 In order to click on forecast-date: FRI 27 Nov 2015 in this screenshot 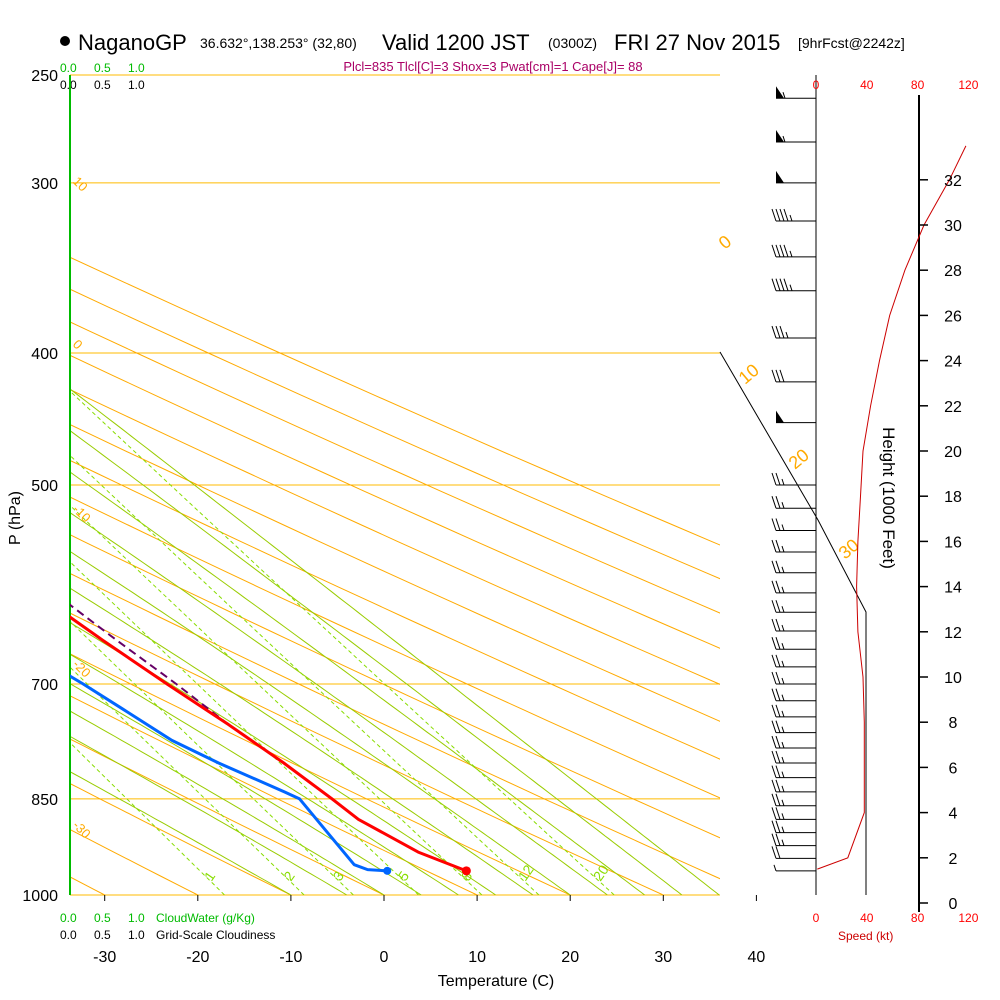, I will do `click(697, 42)`.